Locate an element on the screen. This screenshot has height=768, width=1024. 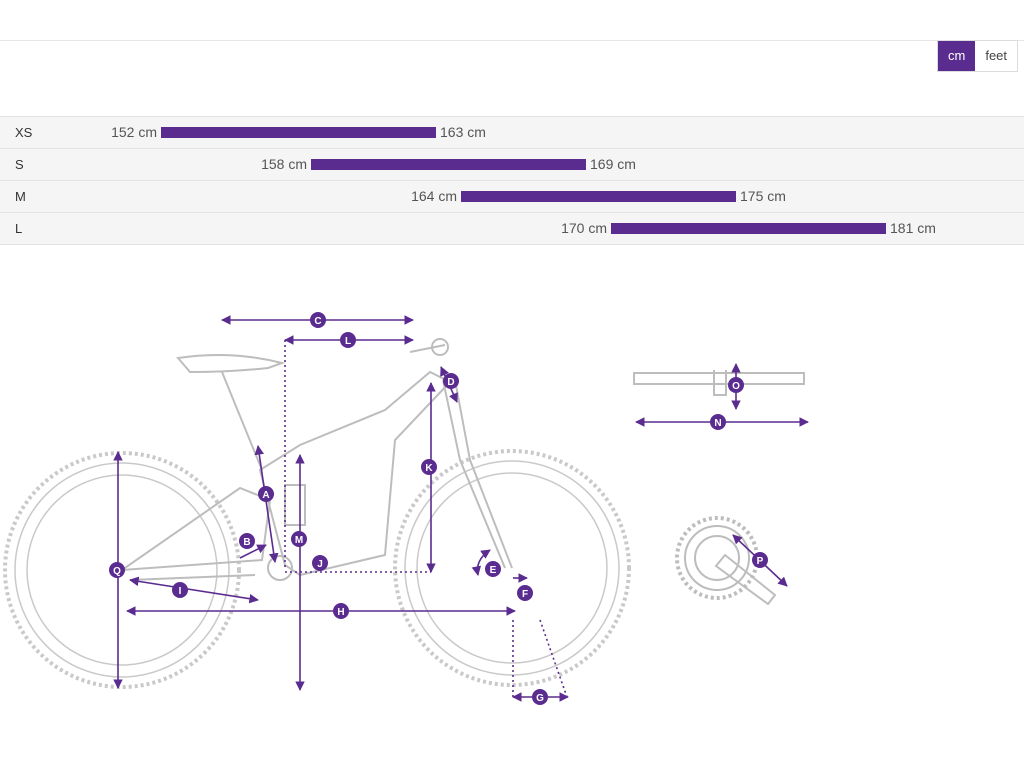
svg-text: F is located at coordinates (525, 594).